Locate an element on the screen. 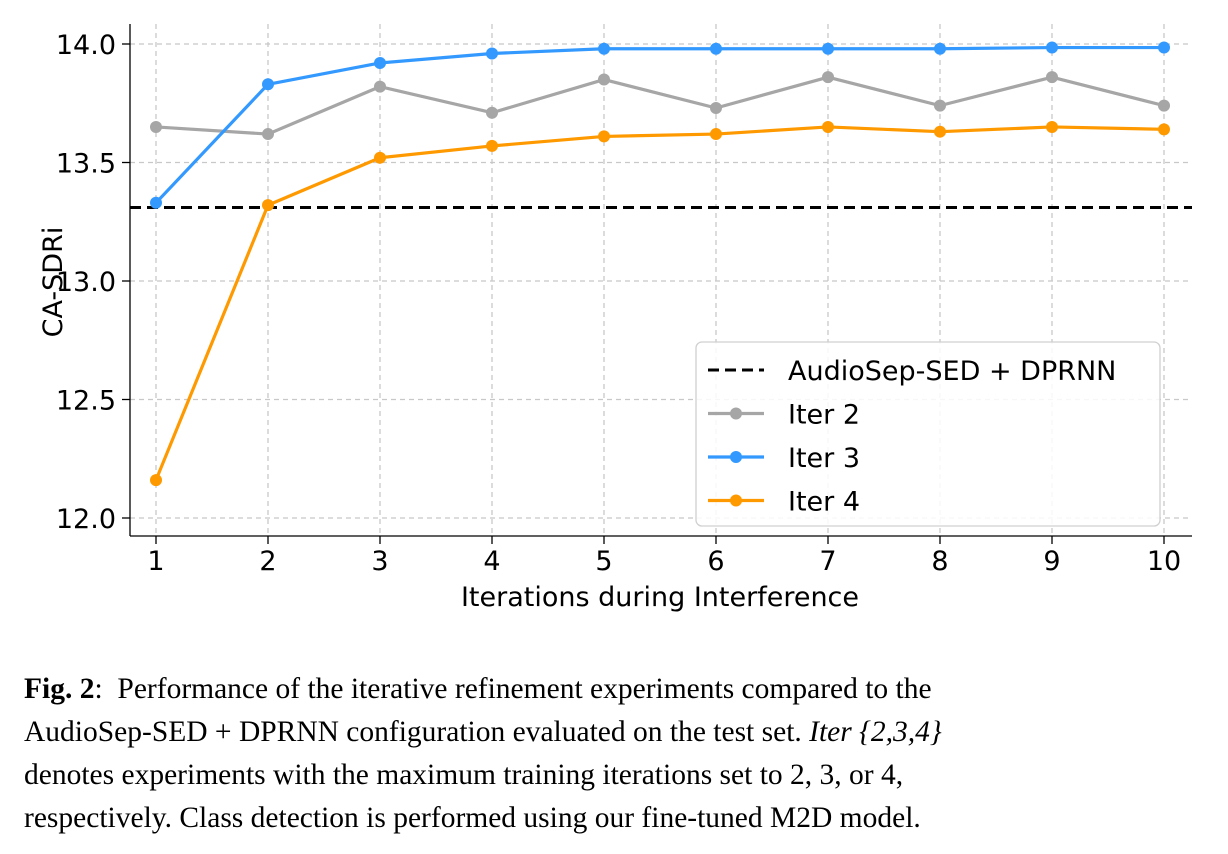 Image resolution: width=1228 pixels, height=854 pixels. y-tick-label: 12.5 is located at coordinates (86, 401).